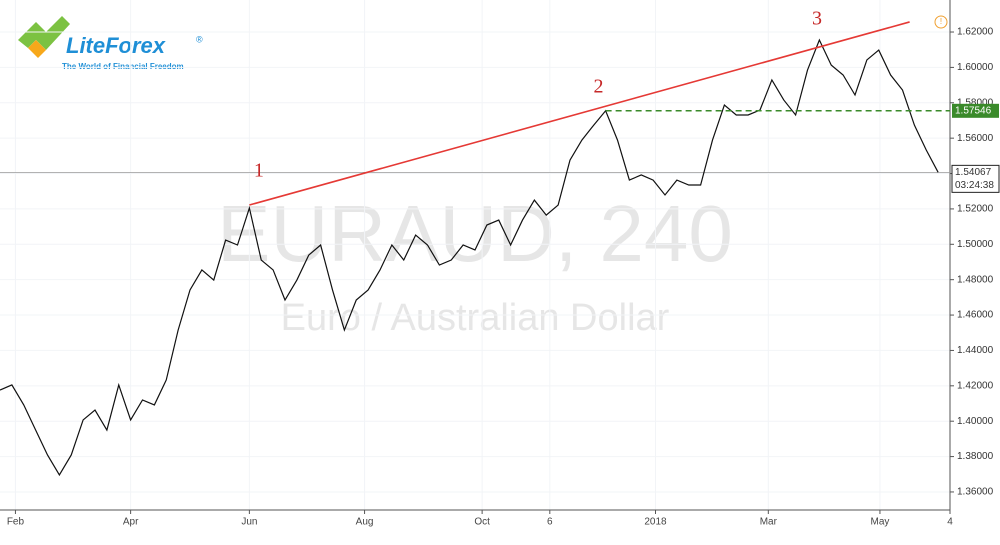 Image resolution: width=1000 pixels, height=545 pixels. What do you see at coordinates (975, 315) in the screenshot?
I see `y-tick-label: 1.46000` at bounding box center [975, 315].